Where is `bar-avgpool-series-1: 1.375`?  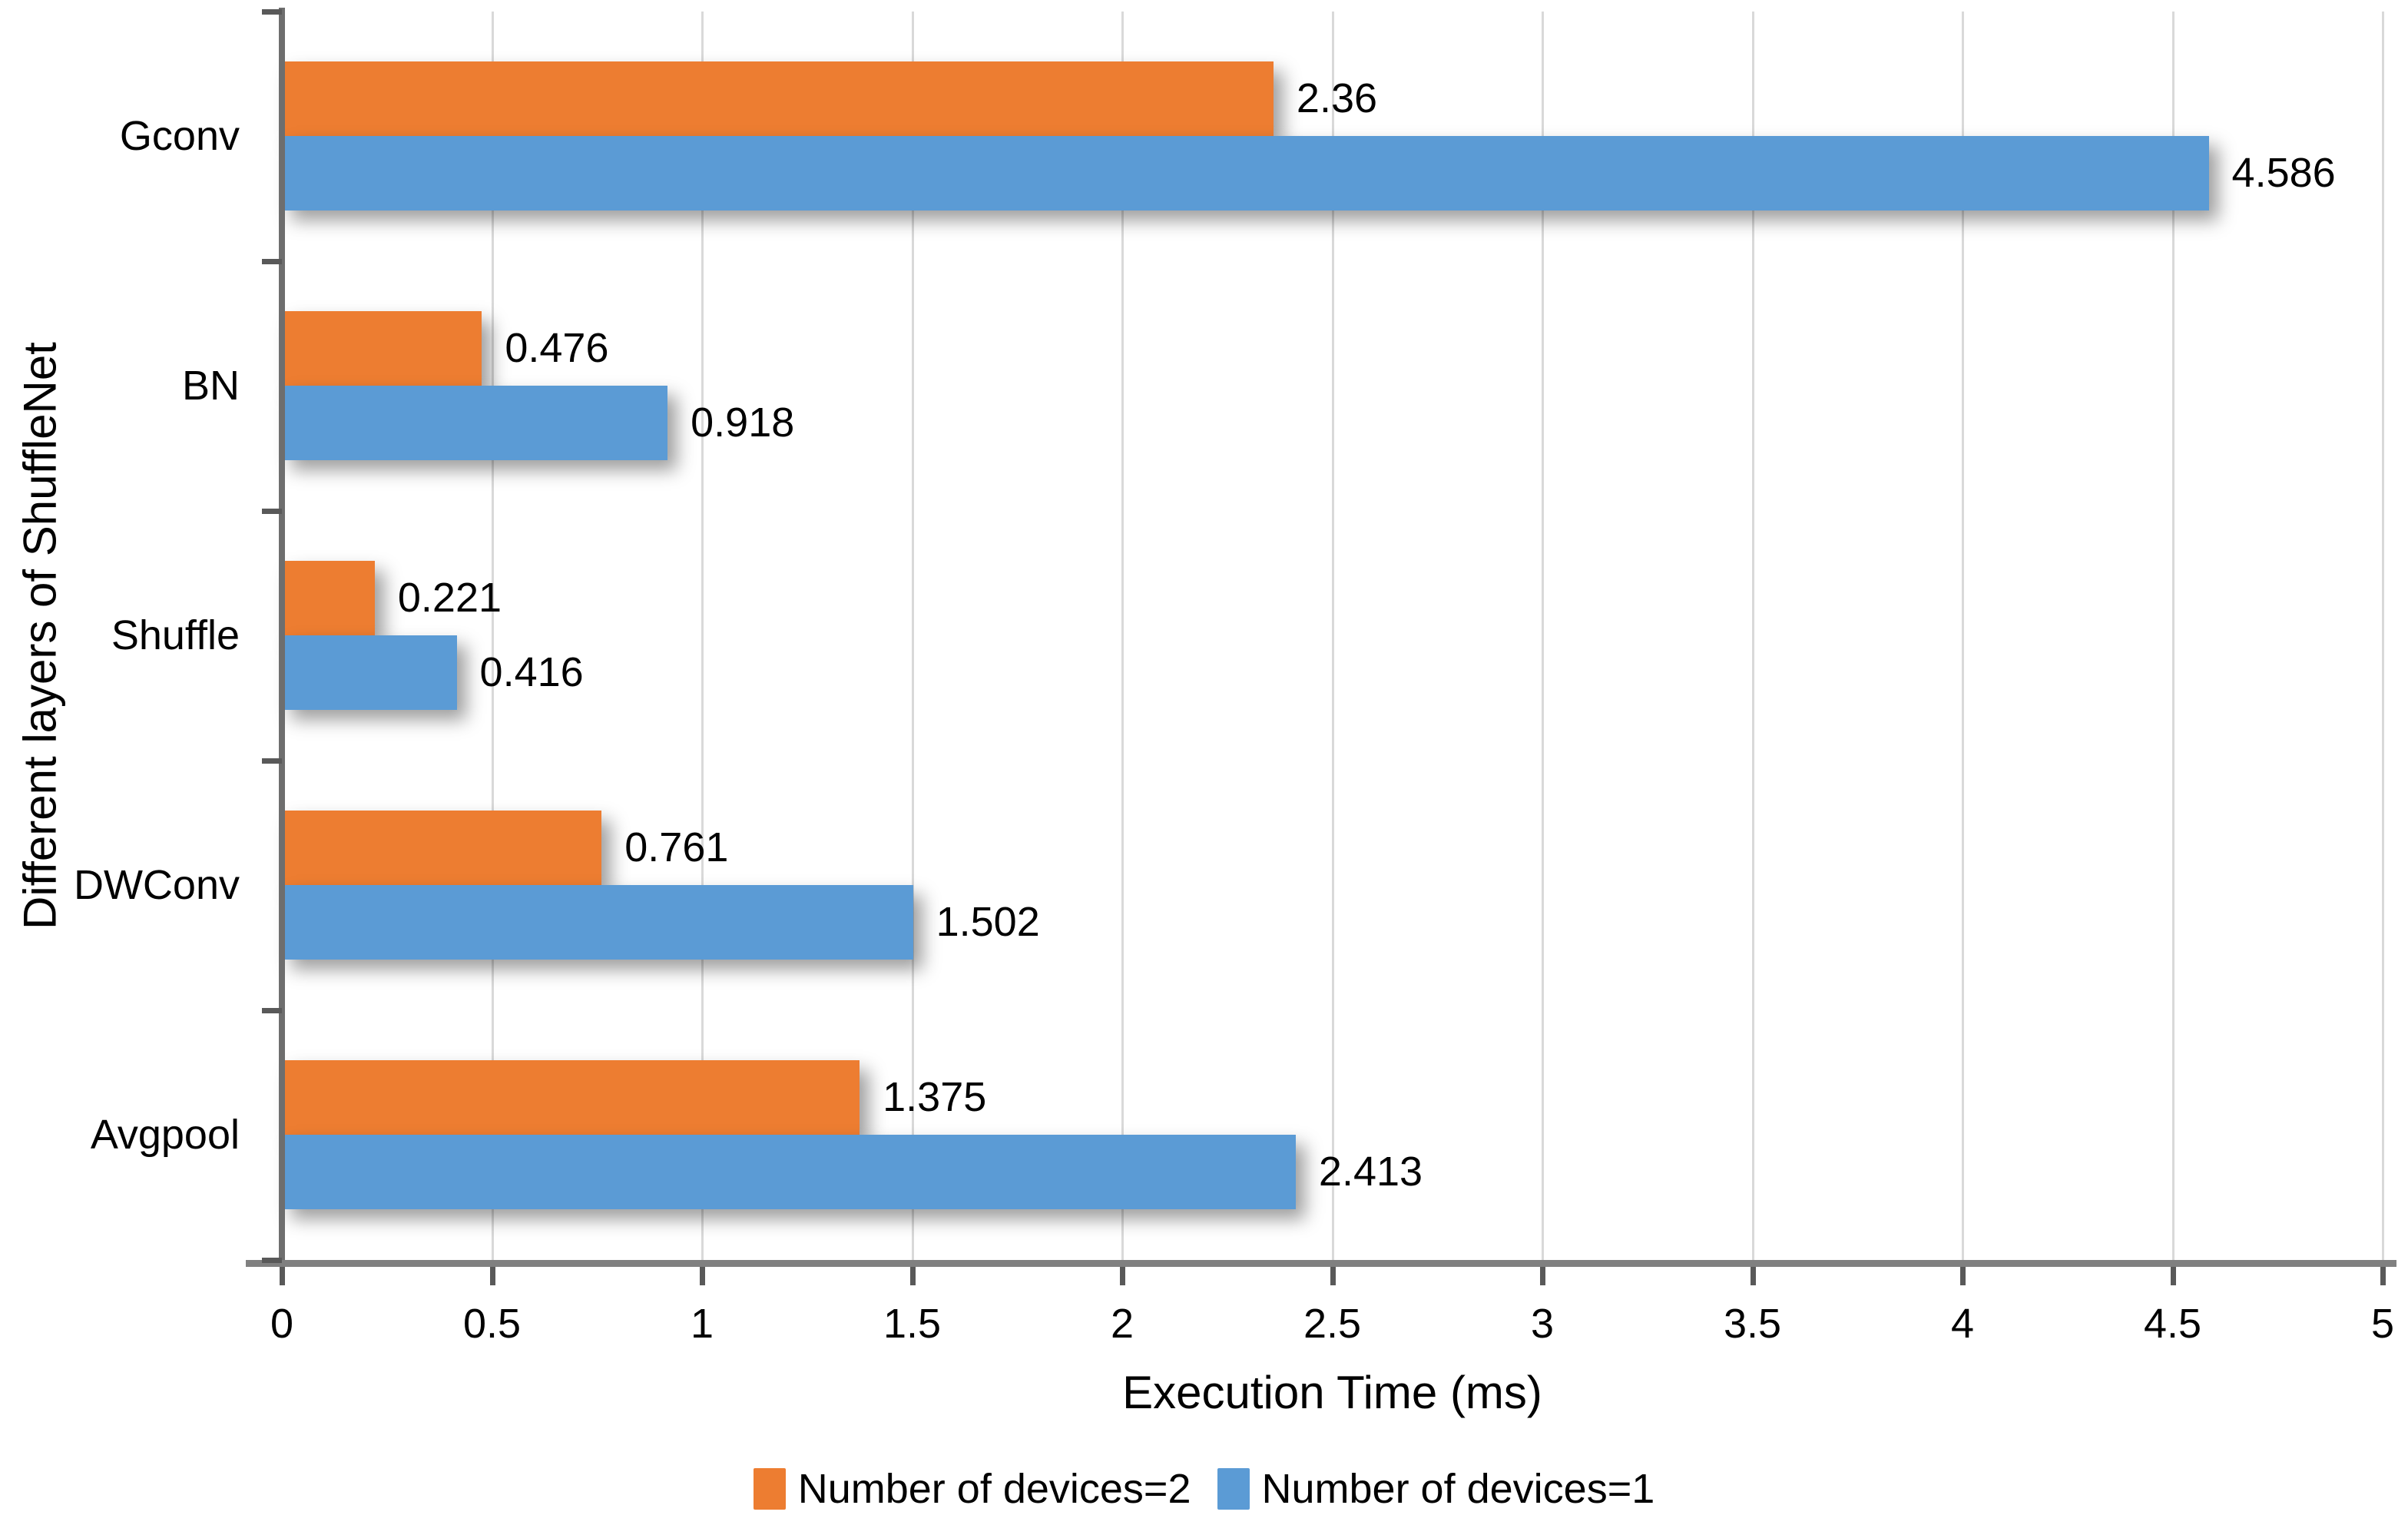 bar-avgpool-series-1: 1.375 is located at coordinates (634, 1097).